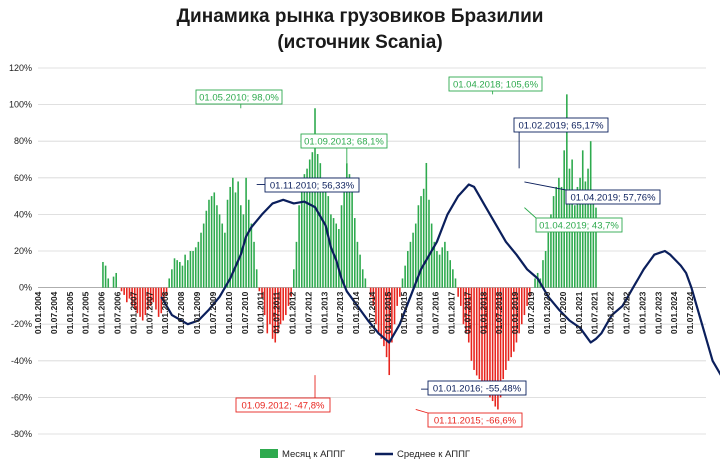  I want to click on x-tick-label: 01.07.2007, so click(149, 312).